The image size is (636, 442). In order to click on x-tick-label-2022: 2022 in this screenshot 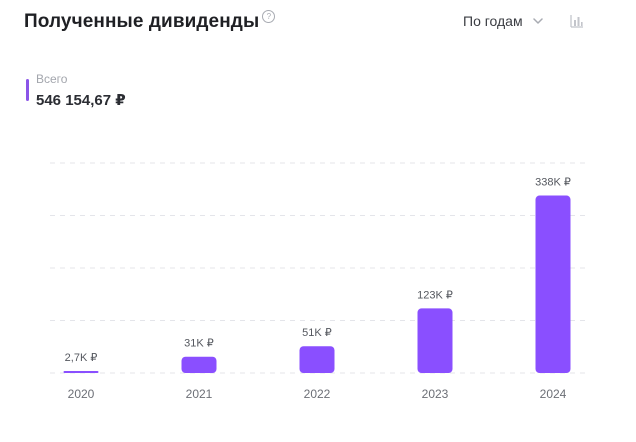, I will do `click(317, 394)`.